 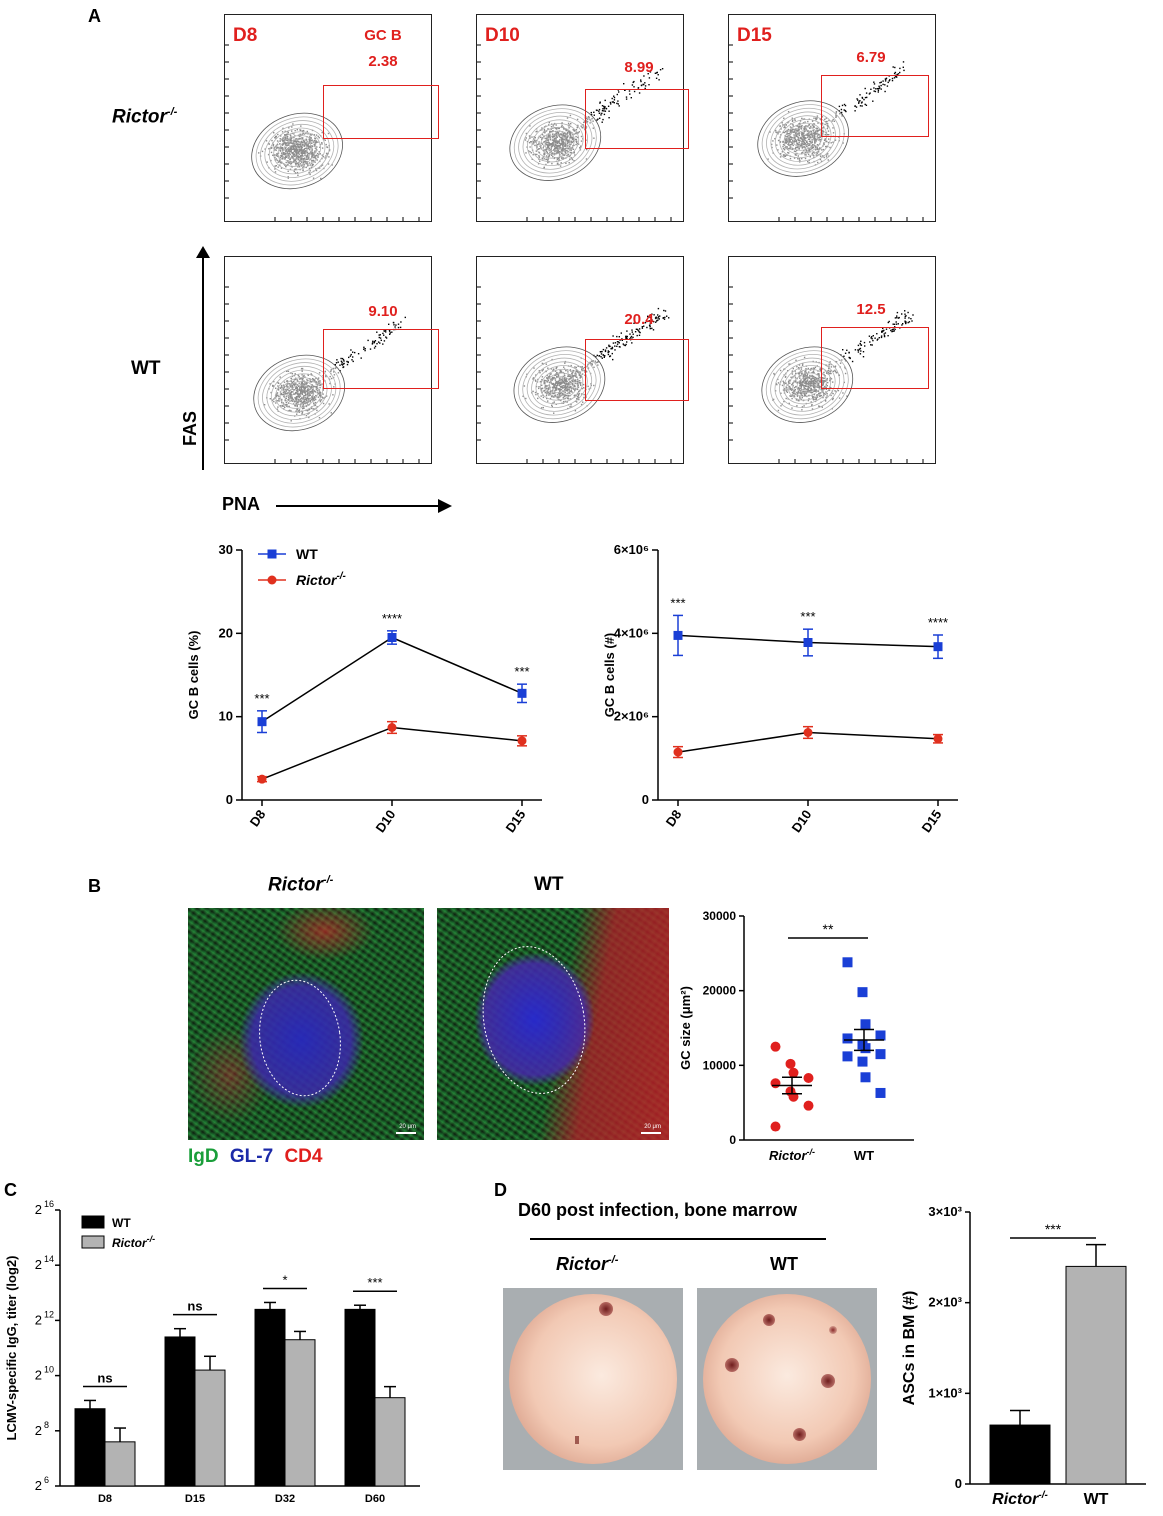 What do you see at coordinates (392, 618) in the screenshot?
I see `significance-label: ****` at bounding box center [392, 618].